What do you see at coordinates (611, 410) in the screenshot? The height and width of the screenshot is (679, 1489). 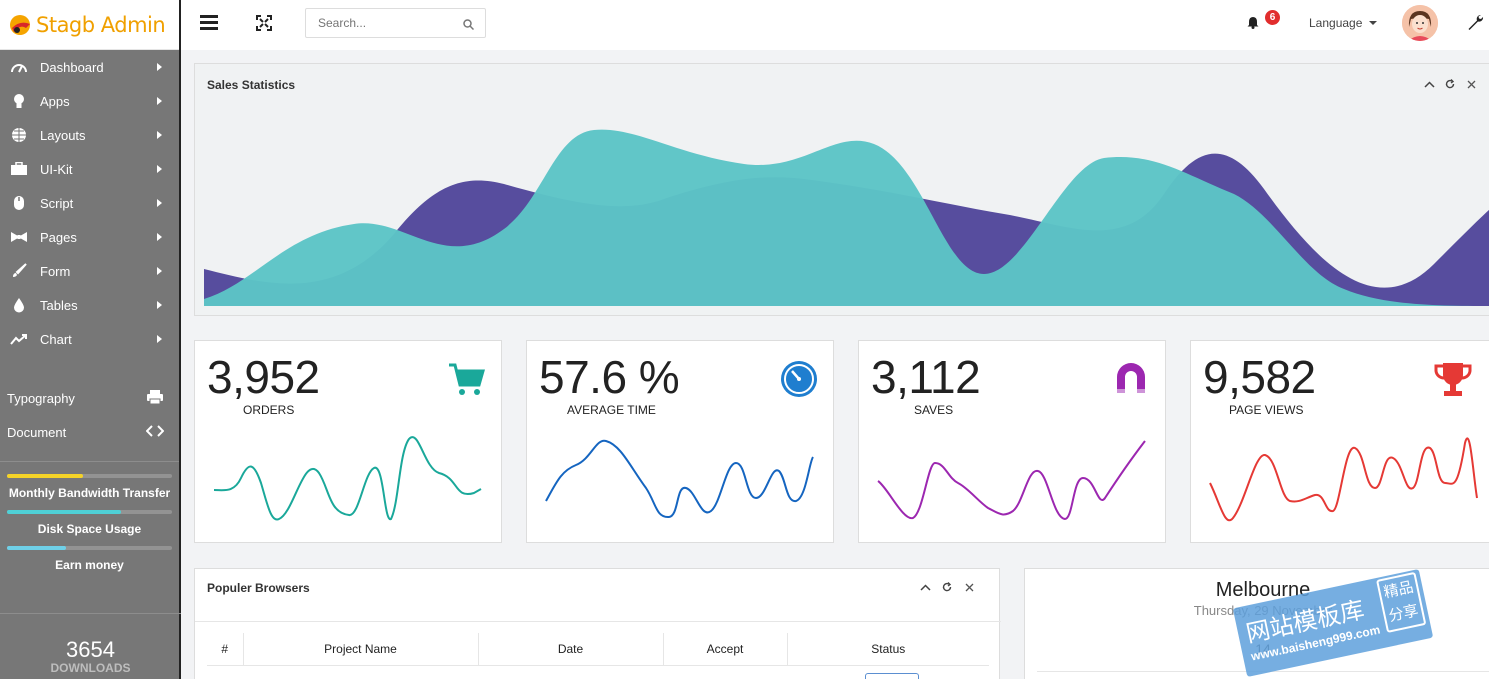 I see `stat-label: AVERAGE TIME` at bounding box center [611, 410].